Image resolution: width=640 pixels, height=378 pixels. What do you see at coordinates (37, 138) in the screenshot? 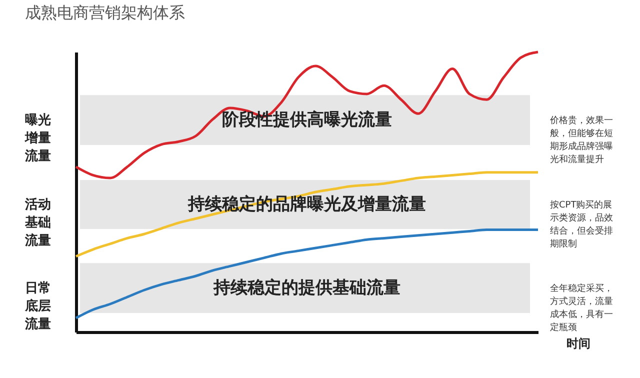
I see `text: 曝光增量流量` at bounding box center [37, 138].